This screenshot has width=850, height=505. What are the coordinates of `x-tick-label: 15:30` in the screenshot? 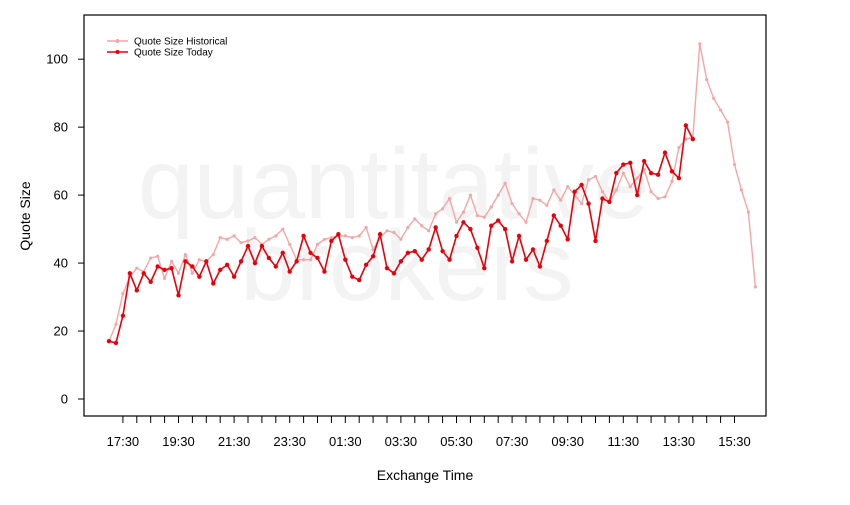 It's located at (734, 441).